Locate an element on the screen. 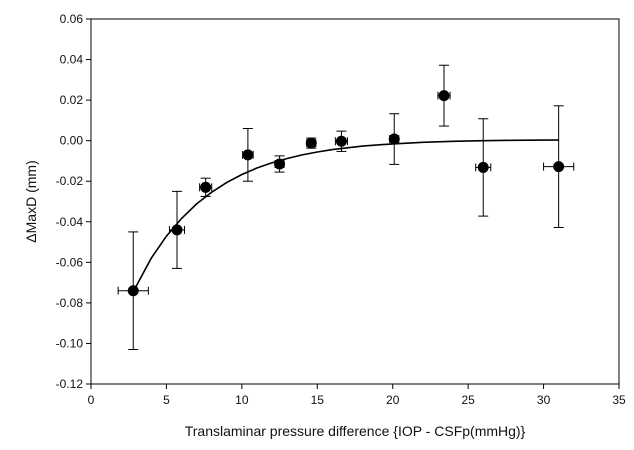  y-tick-label: 0.04 is located at coordinates (72, 60).